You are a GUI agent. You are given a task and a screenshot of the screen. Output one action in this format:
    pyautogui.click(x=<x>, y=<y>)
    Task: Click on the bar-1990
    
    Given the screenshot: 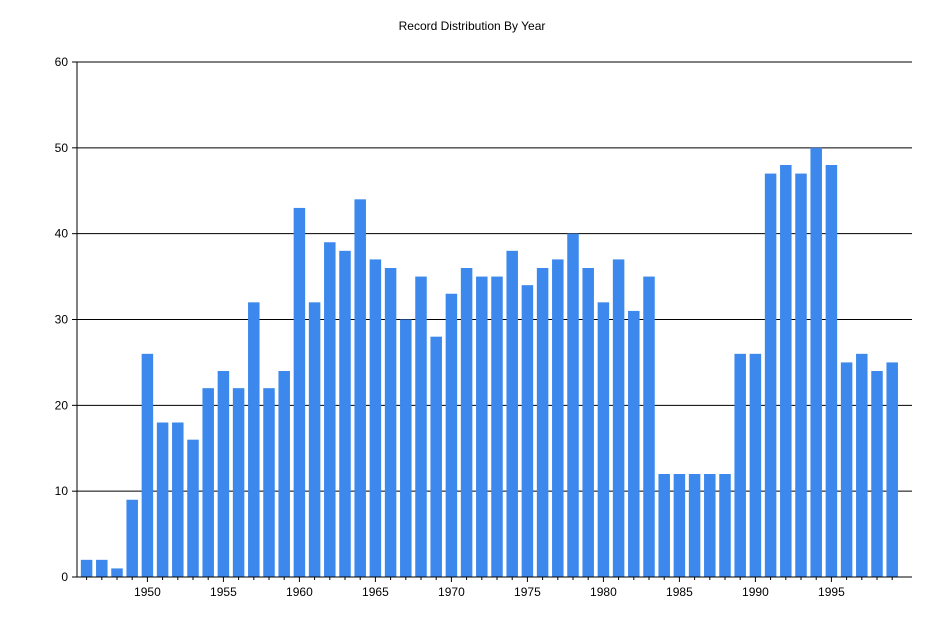 What is the action you would take?
    pyautogui.click(x=755, y=465)
    